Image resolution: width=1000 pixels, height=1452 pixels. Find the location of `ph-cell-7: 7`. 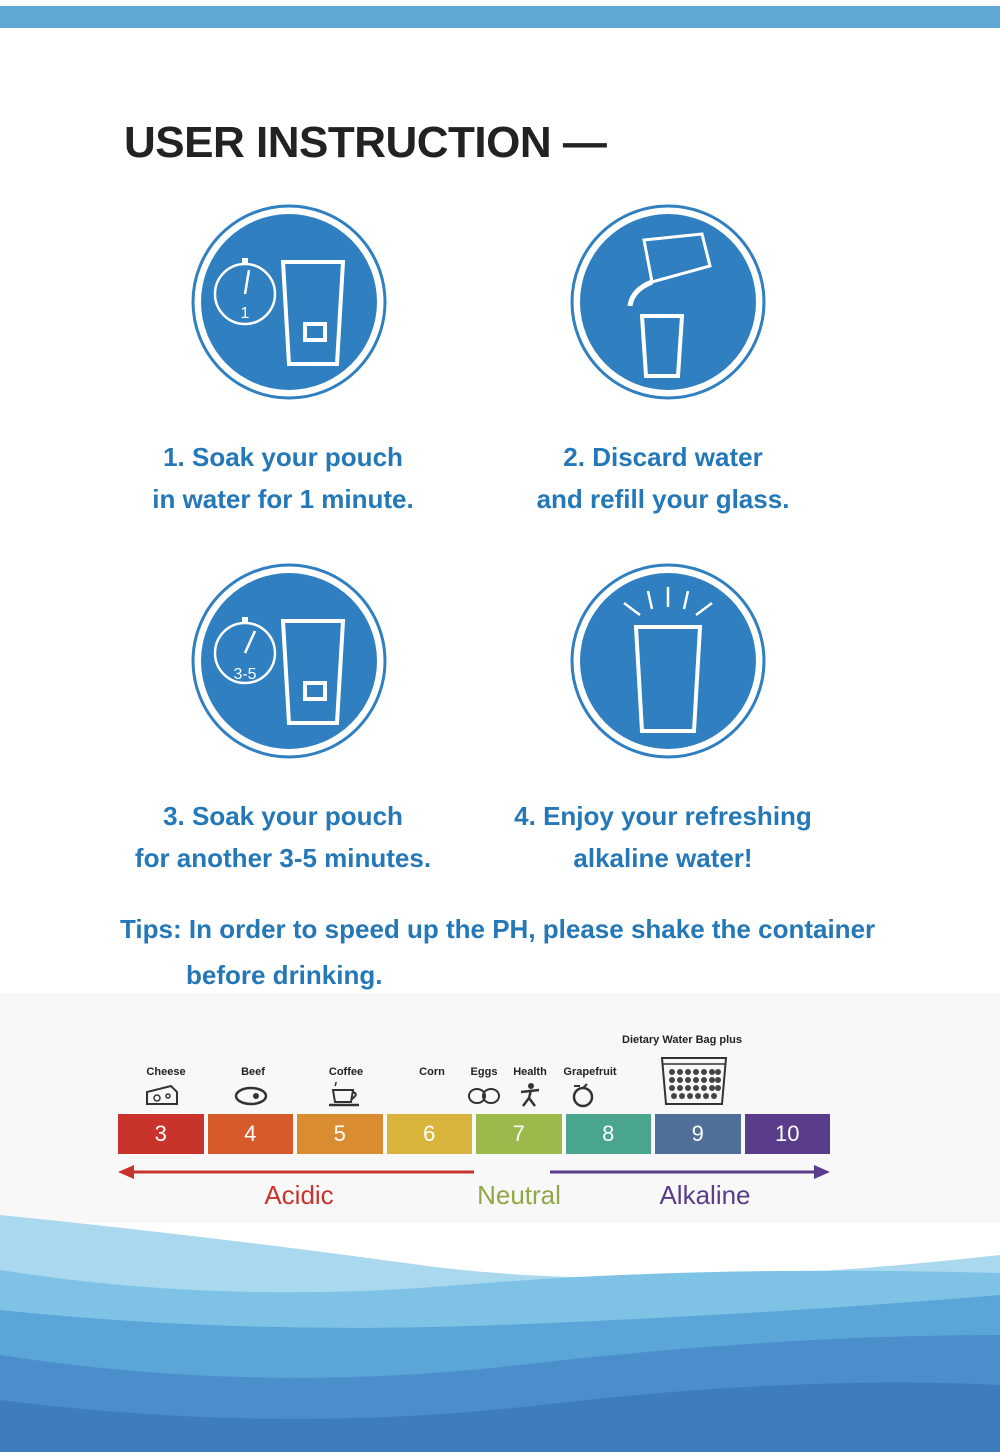

ph-cell-7: 7 is located at coordinates (519, 1134).